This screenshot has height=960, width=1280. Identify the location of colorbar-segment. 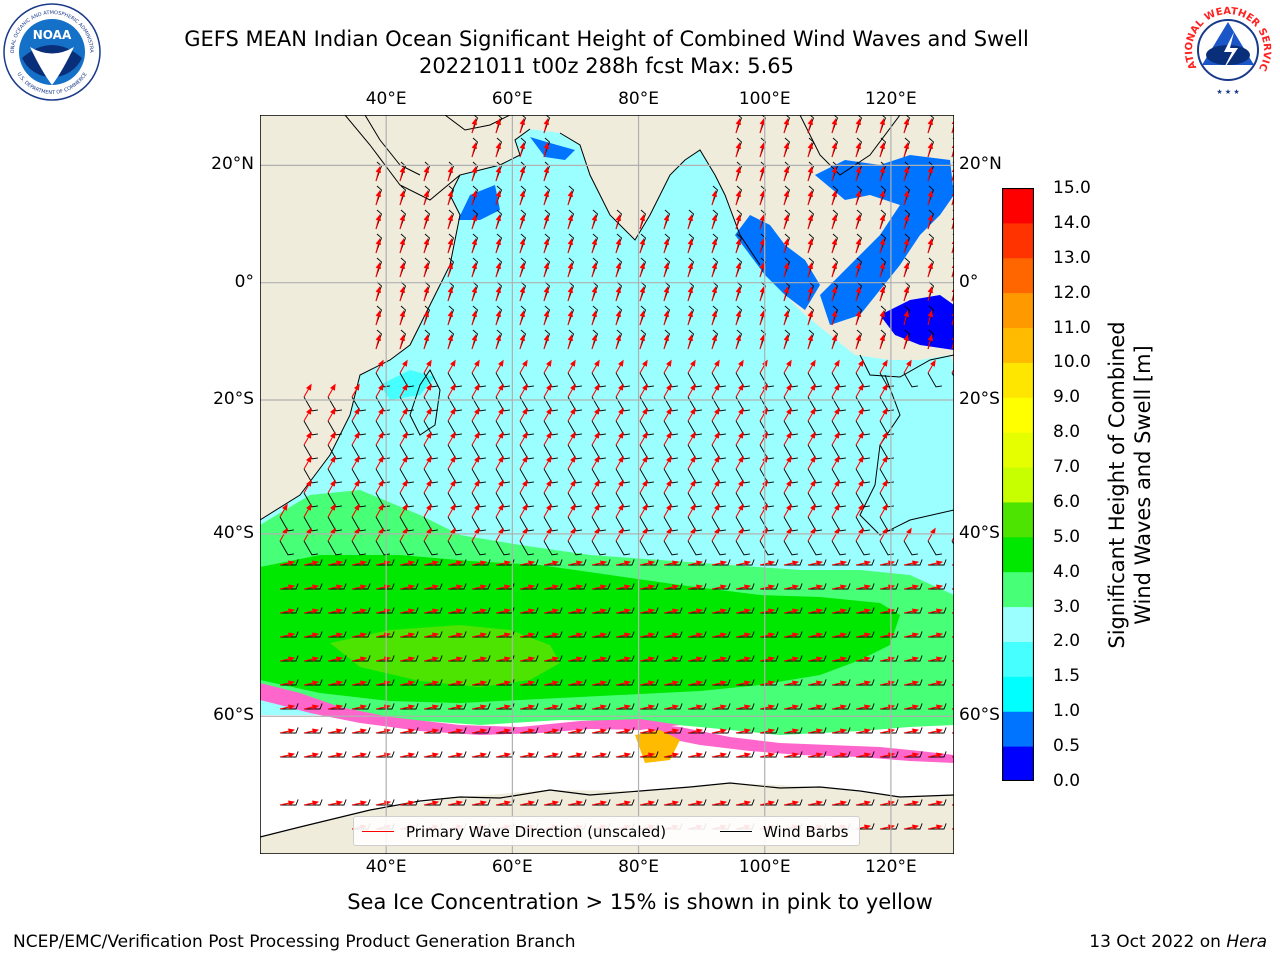
(1018, 415).